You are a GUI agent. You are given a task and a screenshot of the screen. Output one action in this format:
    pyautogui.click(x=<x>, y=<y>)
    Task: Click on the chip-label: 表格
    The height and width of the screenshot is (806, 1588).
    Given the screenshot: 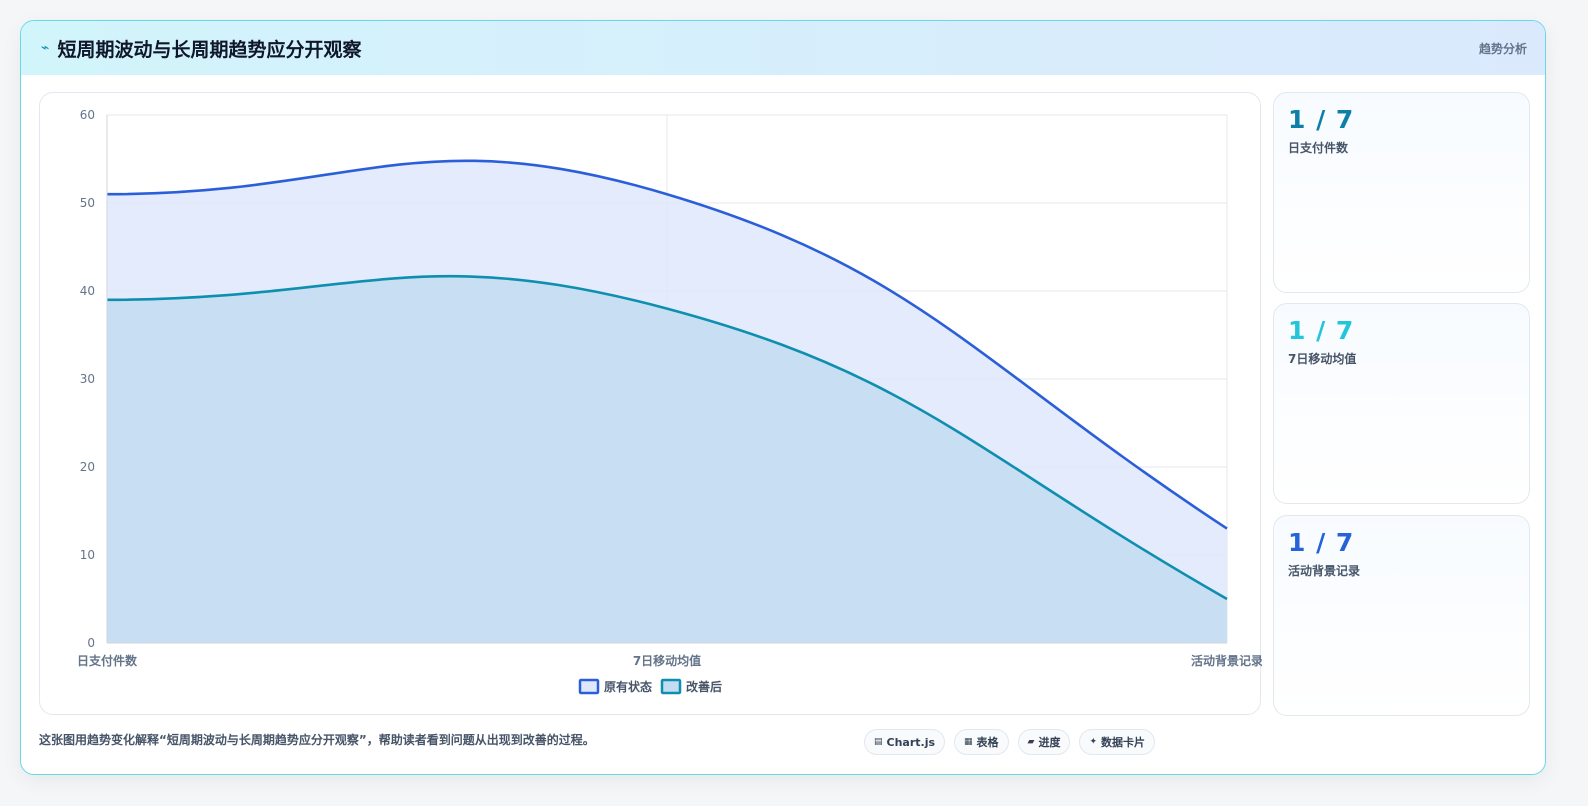 What is the action you would take?
    pyautogui.click(x=987, y=742)
    